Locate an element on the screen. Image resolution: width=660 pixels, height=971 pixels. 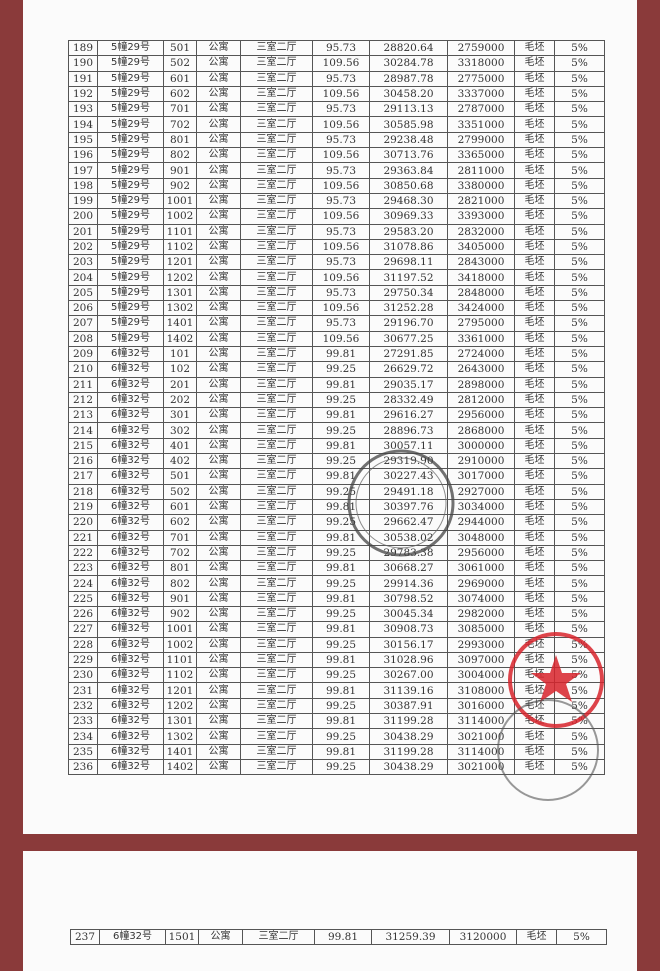
room-number-cell: 102 is located at coordinates (180, 369).